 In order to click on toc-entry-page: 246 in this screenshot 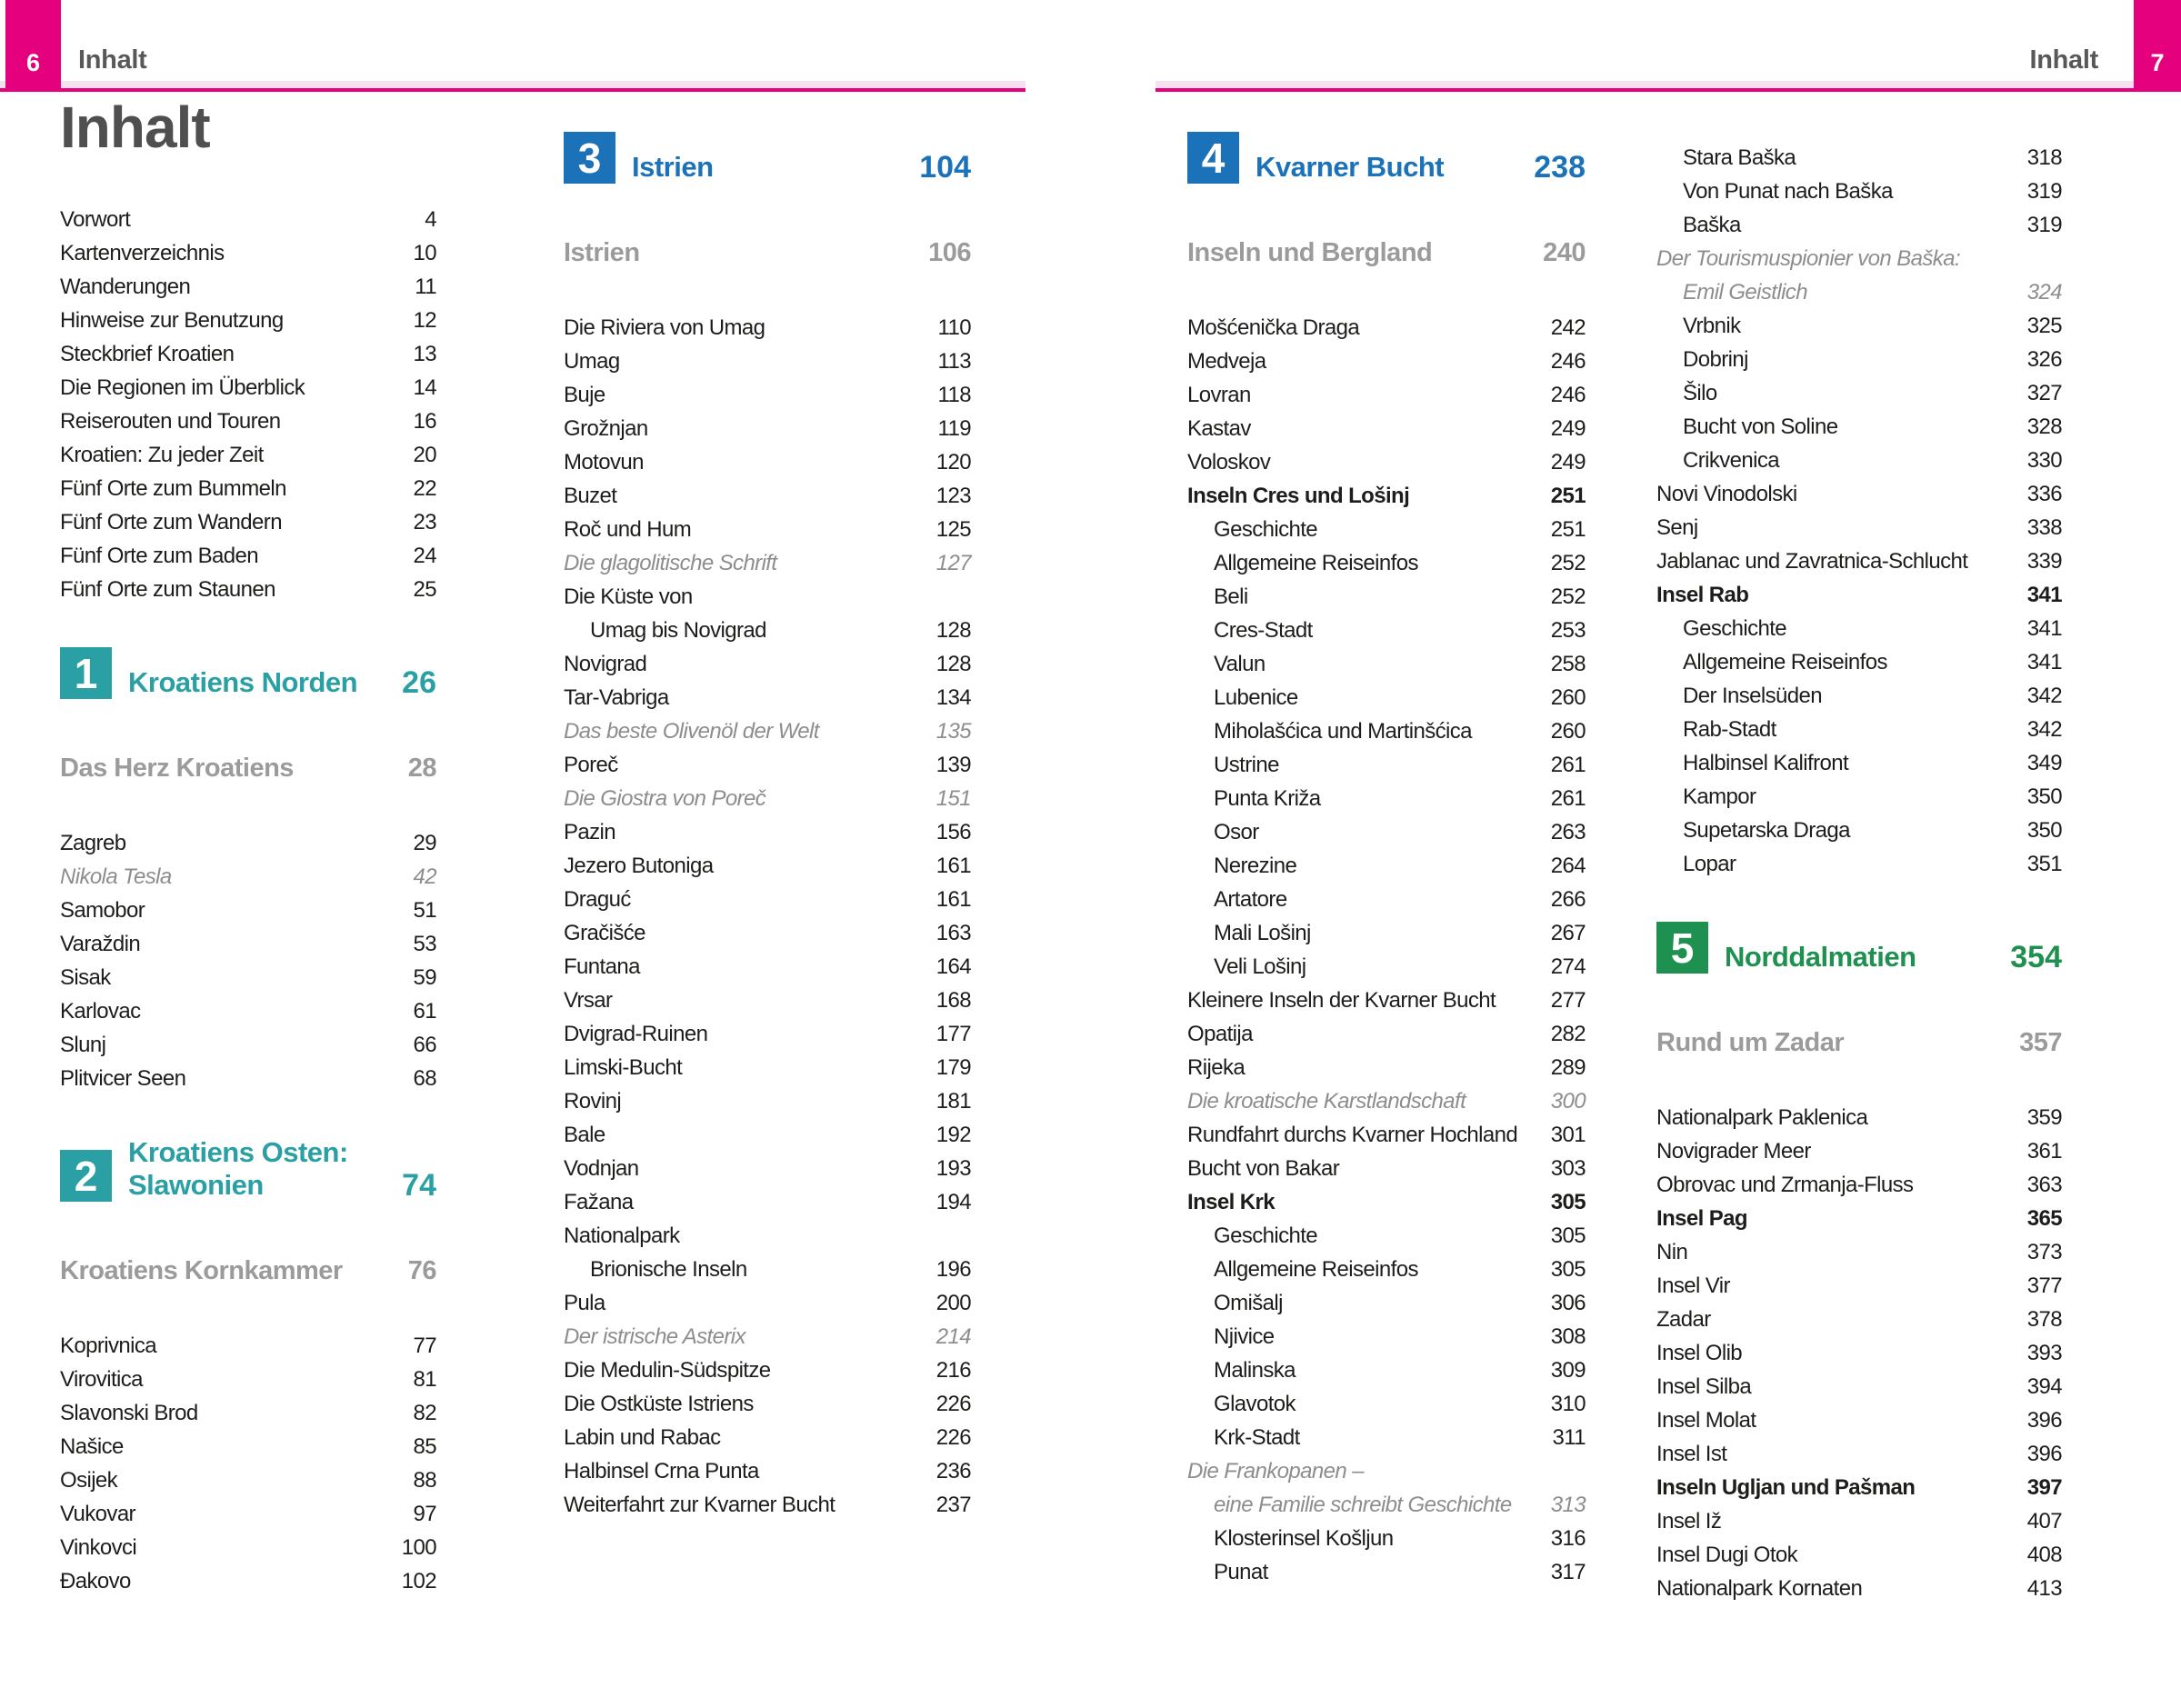, I will do `click(1568, 395)`.